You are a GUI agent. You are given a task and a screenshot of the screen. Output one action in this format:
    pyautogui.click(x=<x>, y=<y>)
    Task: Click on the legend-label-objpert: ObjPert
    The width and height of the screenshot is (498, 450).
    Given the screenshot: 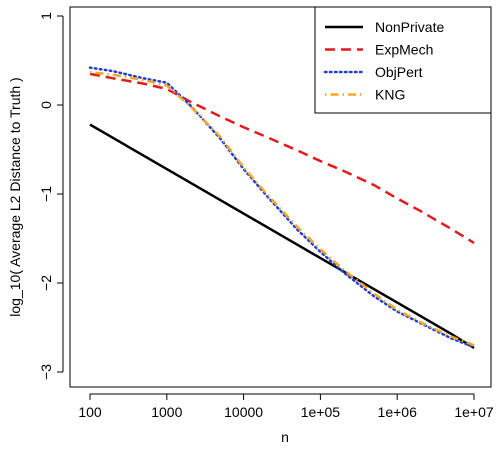 What is the action you would take?
    pyautogui.click(x=399, y=72)
    